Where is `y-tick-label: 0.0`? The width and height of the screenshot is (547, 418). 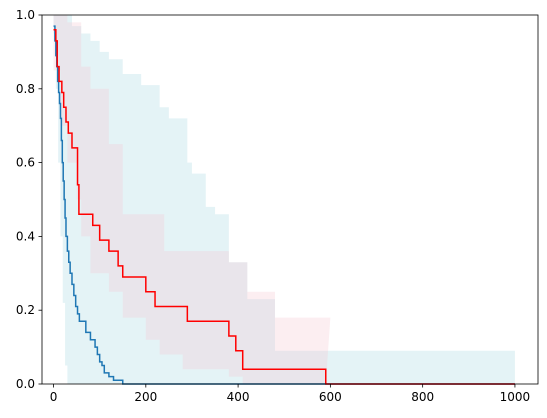
y-tick-label: 0.0 is located at coordinates (25, 384).